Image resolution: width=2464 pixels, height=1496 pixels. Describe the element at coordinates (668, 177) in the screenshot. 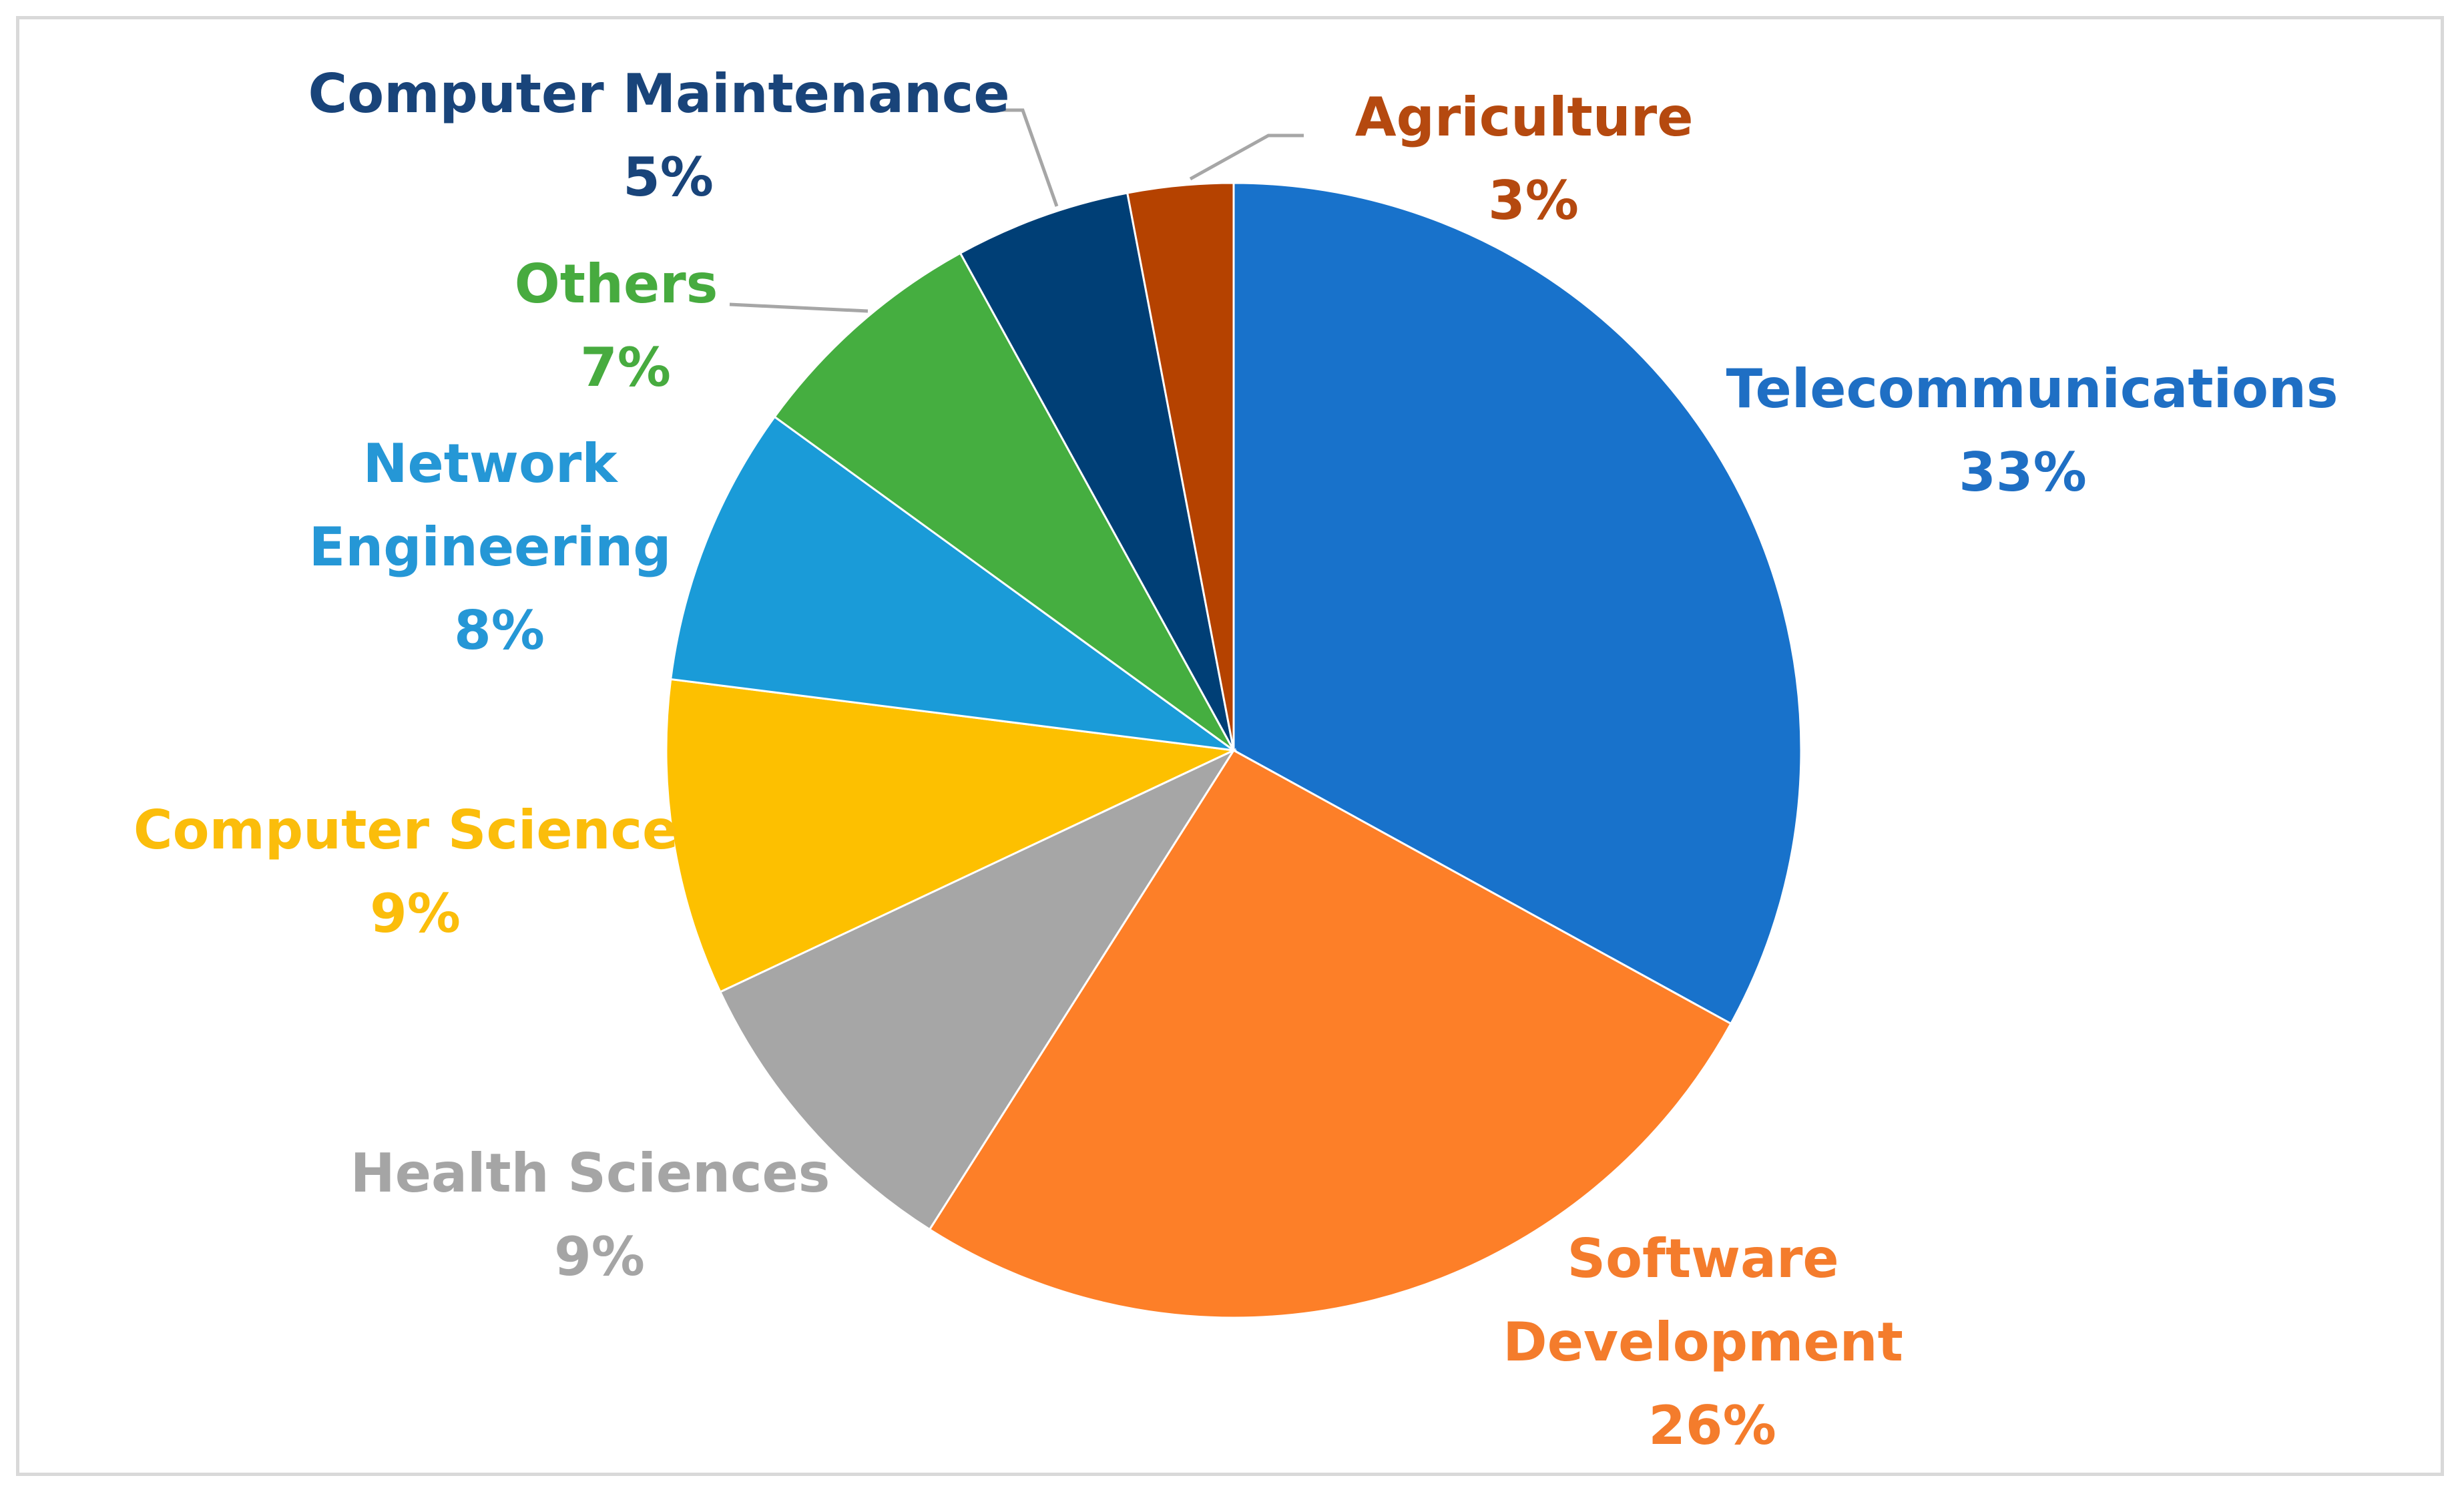

I see `label-computer-maintenance-value: 5%` at that location.